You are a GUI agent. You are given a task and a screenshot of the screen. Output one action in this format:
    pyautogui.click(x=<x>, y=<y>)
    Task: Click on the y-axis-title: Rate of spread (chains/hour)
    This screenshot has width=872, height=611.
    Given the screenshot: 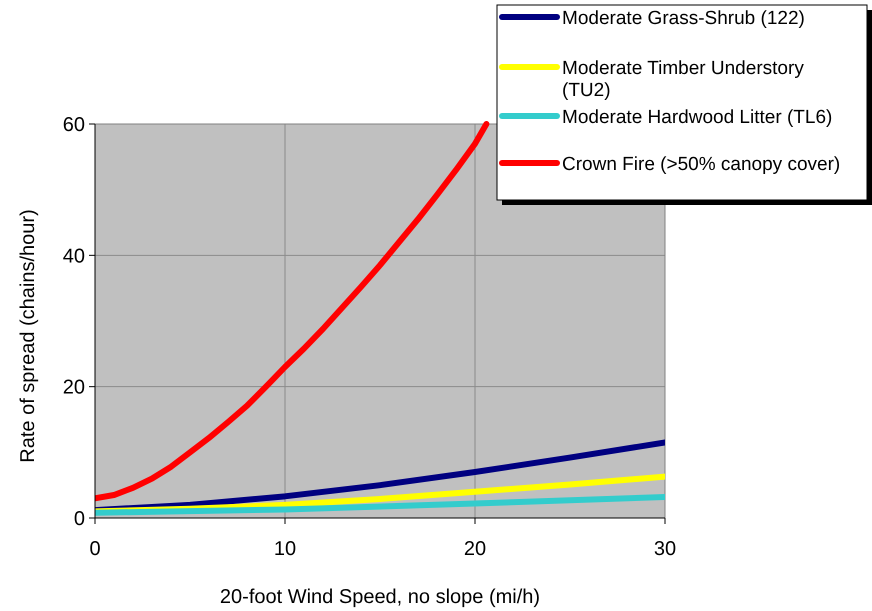 What is the action you would take?
    pyautogui.click(x=28, y=336)
    